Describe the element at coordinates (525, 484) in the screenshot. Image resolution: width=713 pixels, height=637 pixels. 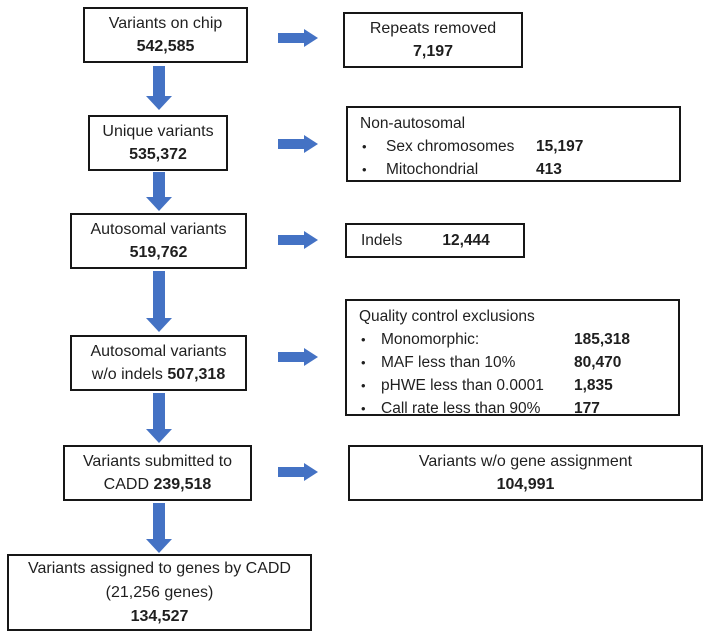
I see `box-count: 104,991` at that location.